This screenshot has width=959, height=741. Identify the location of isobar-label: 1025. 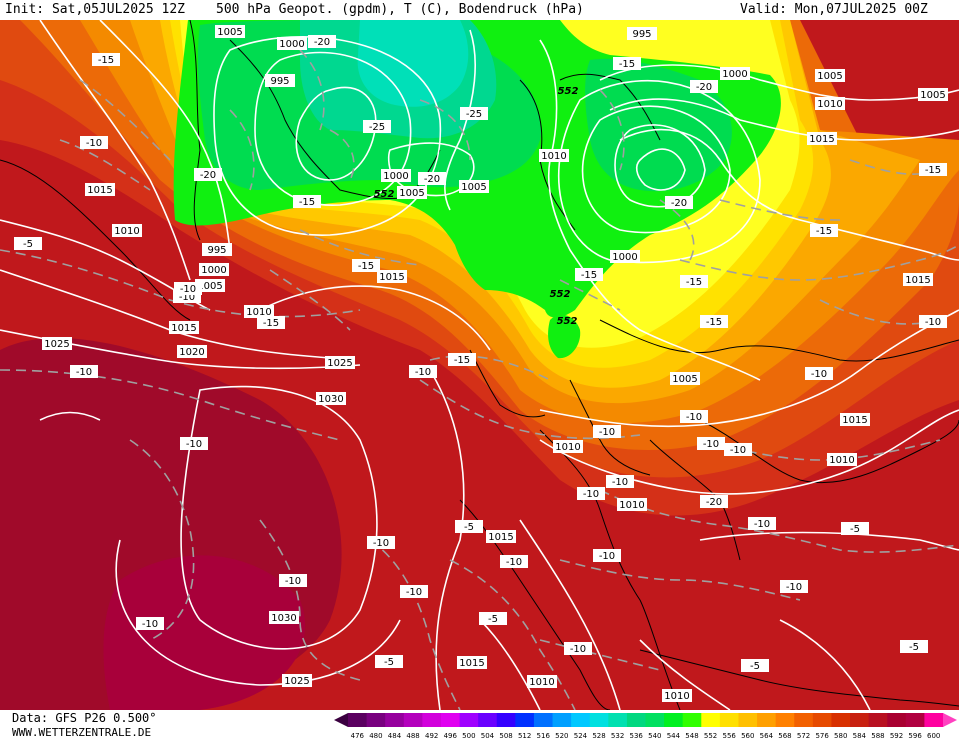
(297, 680).